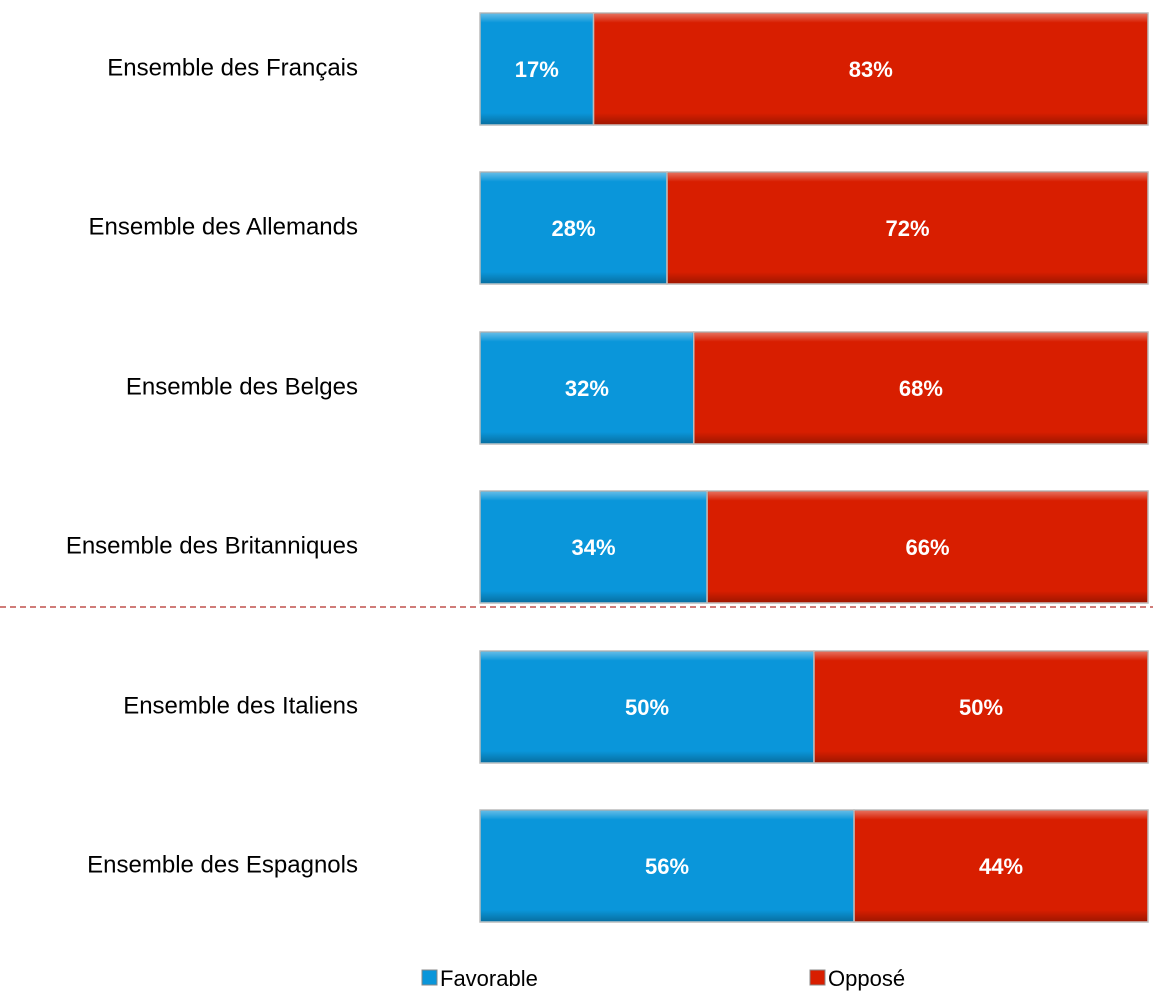 The image size is (1153, 1003). What do you see at coordinates (537, 69) in the screenshot?
I see `value-label: 17%` at bounding box center [537, 69].